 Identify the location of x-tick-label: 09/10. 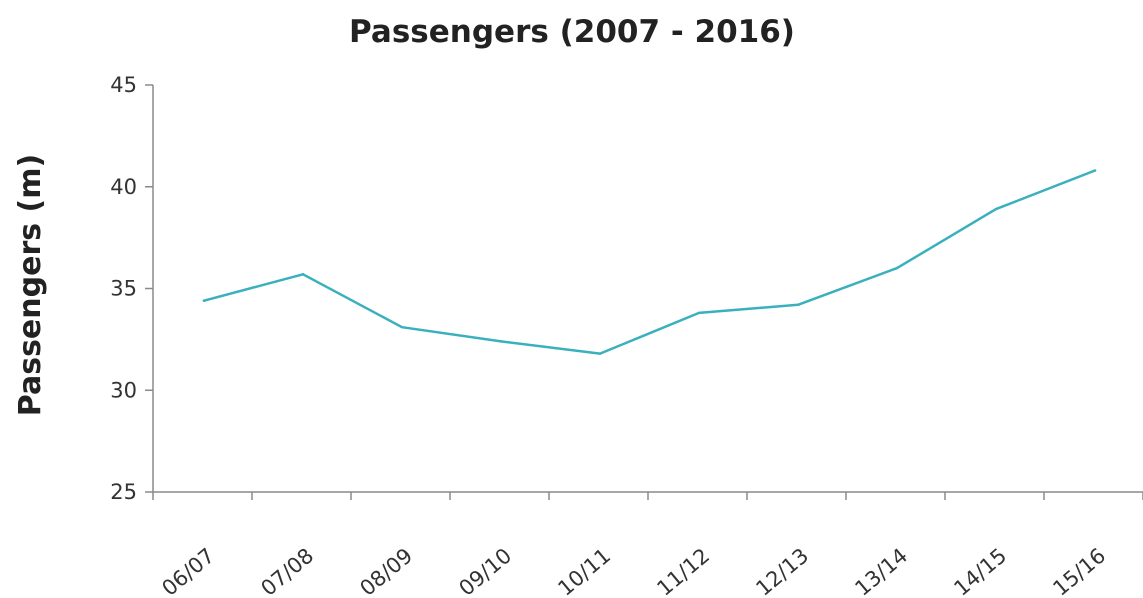
(485, 570).